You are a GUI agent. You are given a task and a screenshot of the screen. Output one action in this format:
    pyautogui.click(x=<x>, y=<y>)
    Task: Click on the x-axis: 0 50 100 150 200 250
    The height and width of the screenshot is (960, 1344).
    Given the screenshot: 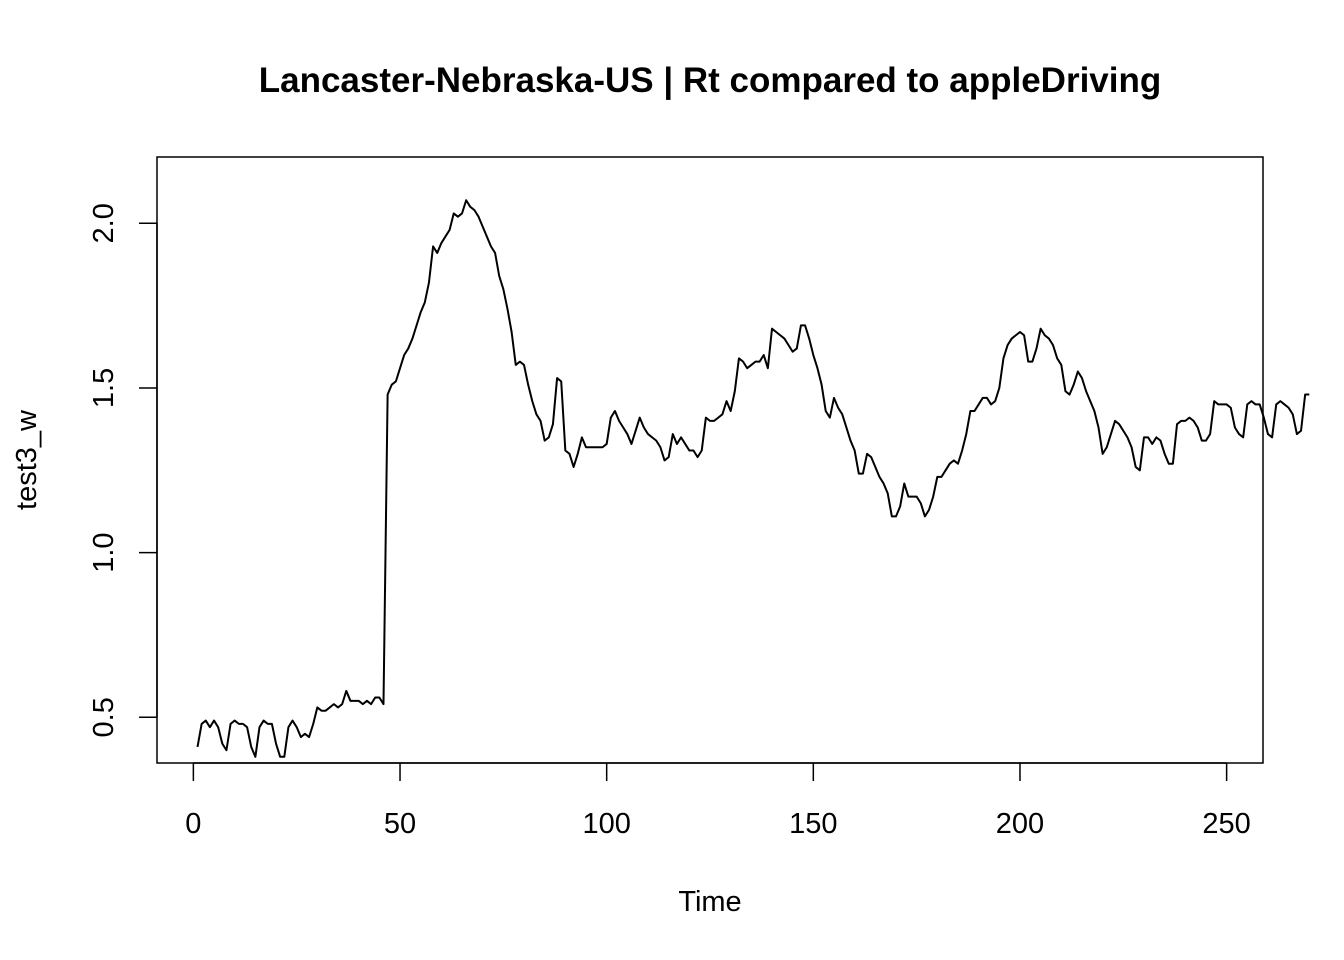 What is the action you would take?
    pyautogui.click(x=718, y=801)
    